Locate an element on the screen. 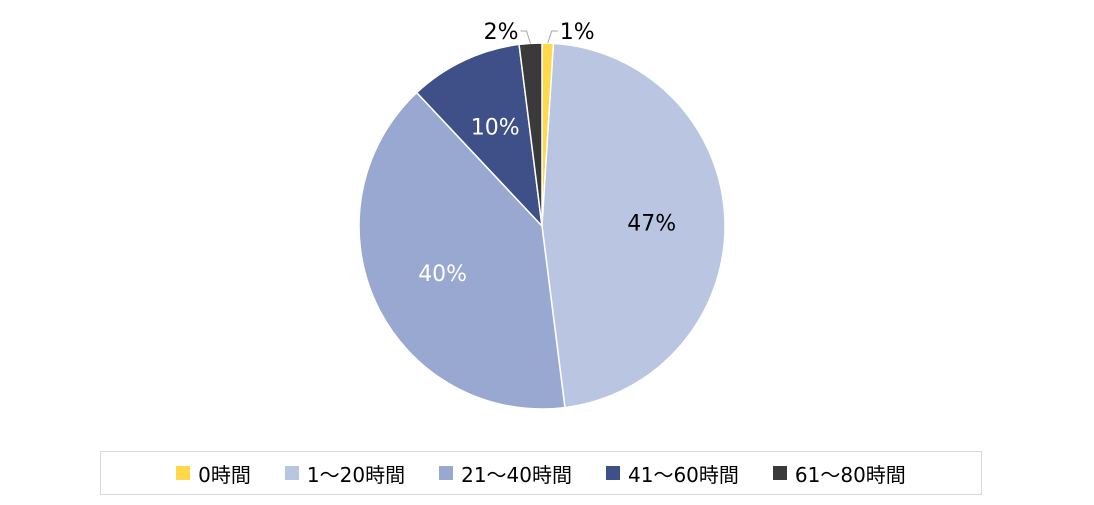 The image size is (1094, 505). legend: 0時間 1～20時間 21～40時間 41～60時間 61～80時間 is located at coordinates (541, 473).